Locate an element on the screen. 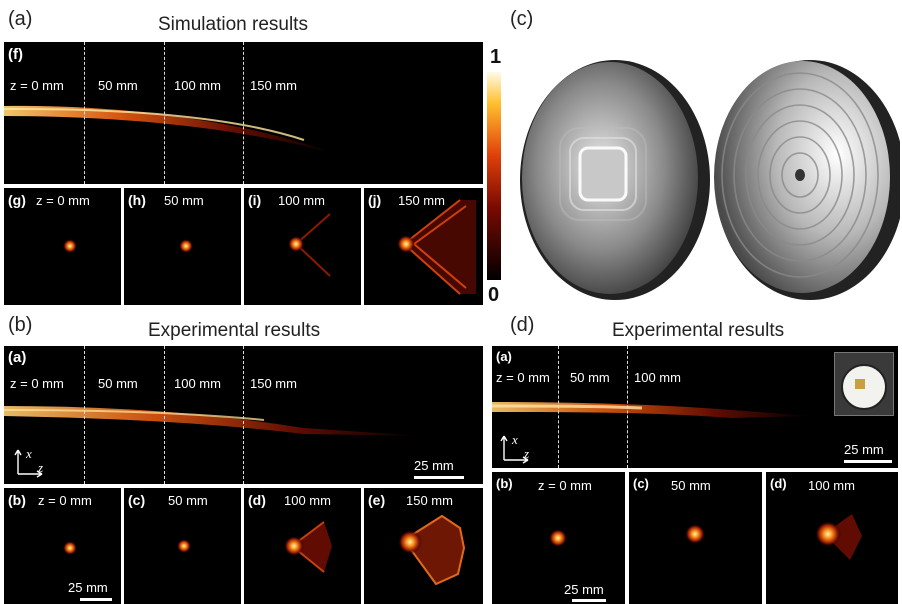 The image size is (902, 604). panel-a-label: (a) is located at coordinates (20, 19).